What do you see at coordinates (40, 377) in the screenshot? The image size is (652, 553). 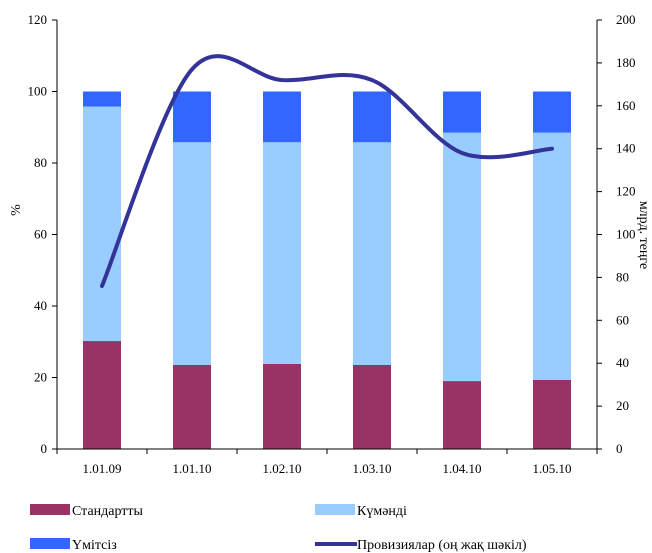 I see `left-tick-label: 20` at bounding box center [40, 377].